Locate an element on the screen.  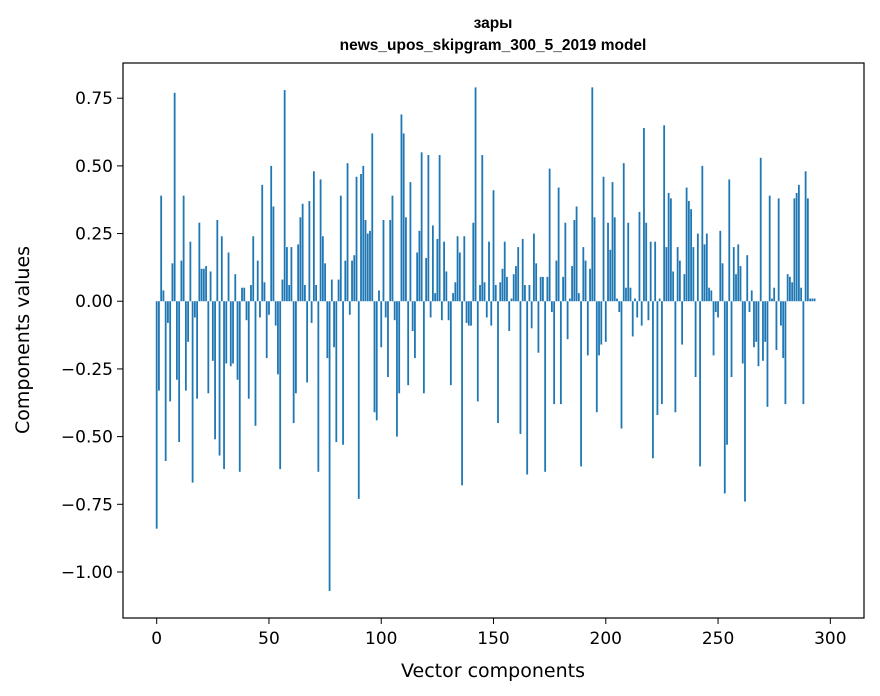
y-tick-label: 0.75 is located at coordinates (94, 99).